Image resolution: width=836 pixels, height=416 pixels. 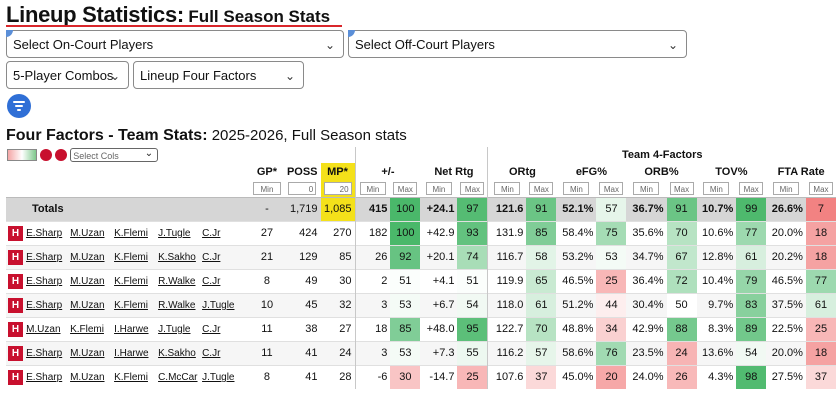 I want to click on cell-ortg: 121.6, so click(x=507, y=208).